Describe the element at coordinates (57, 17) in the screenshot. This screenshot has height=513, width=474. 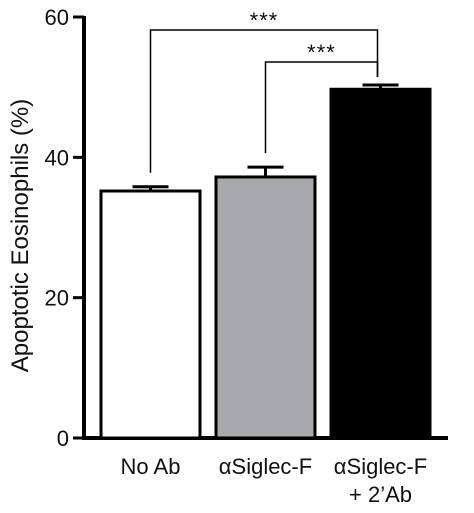
I see `y-tick-label: 60` at that location.